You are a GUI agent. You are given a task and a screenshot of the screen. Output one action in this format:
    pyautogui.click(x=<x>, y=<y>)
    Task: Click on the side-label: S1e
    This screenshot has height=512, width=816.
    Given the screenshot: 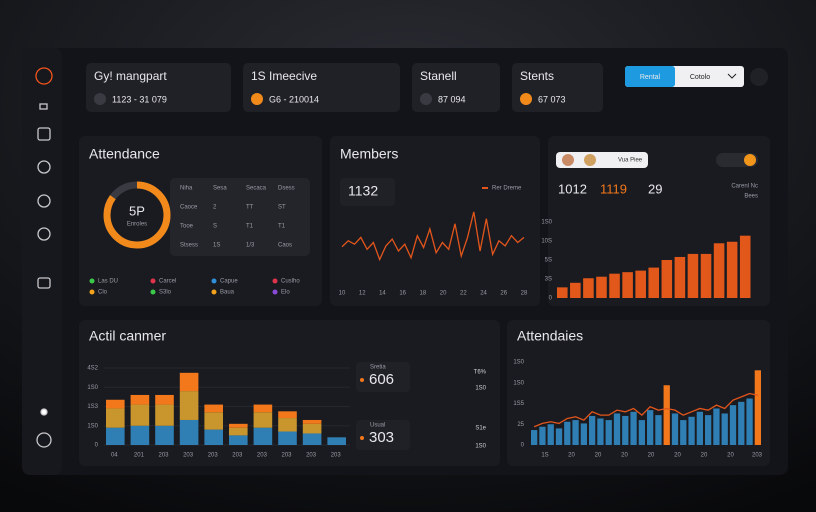 What is the action you would take?
    pyautogui.click(x=480, y=429)
    